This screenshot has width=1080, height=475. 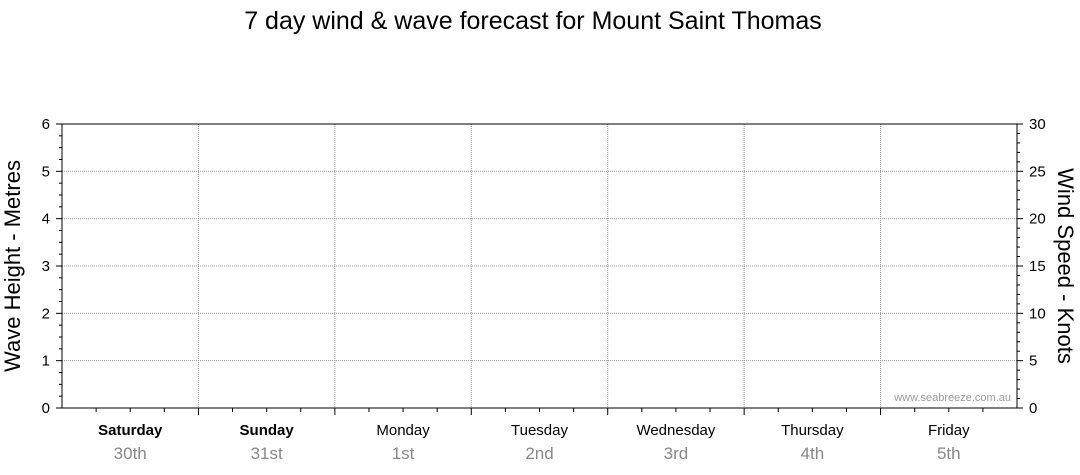 What do you see at coordinates (267, 453) in the screenshot?
I see `date-label: 31st` at bounding box center [267, 453].